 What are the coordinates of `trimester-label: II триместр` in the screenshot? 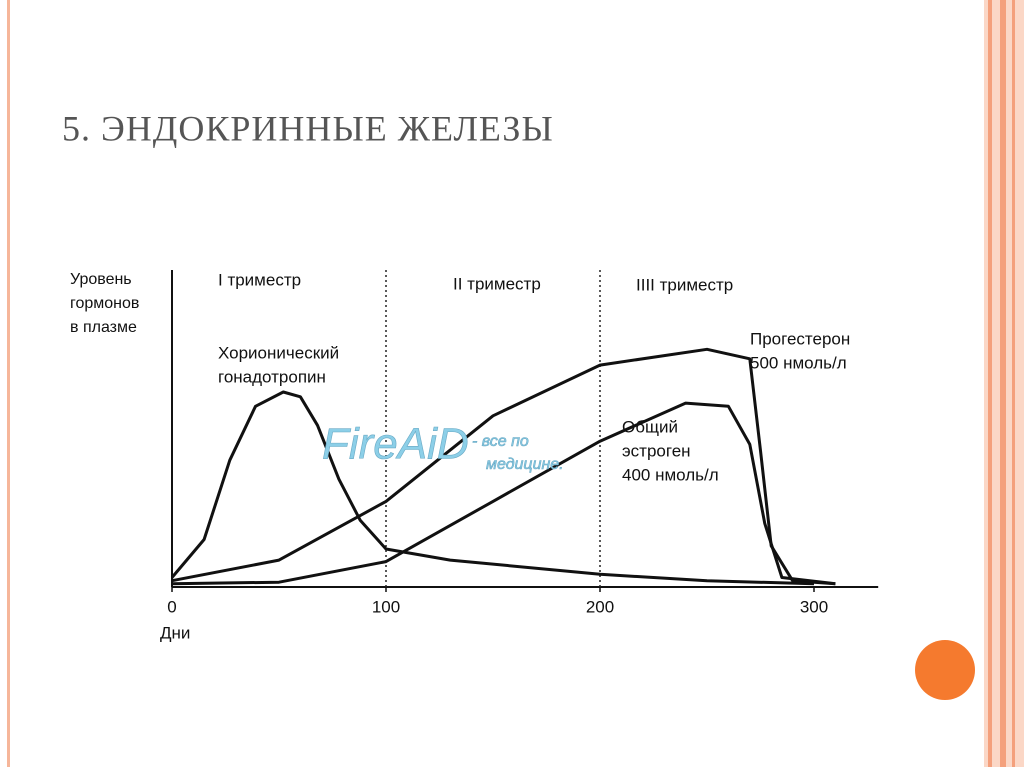 It's located at (497, 283).